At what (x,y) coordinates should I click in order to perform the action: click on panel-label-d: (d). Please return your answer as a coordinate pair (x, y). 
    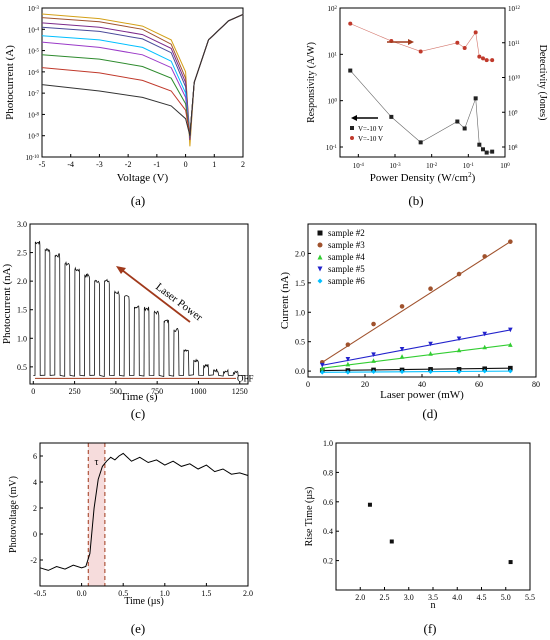
    Looking at the image, I should click on (429, 413).